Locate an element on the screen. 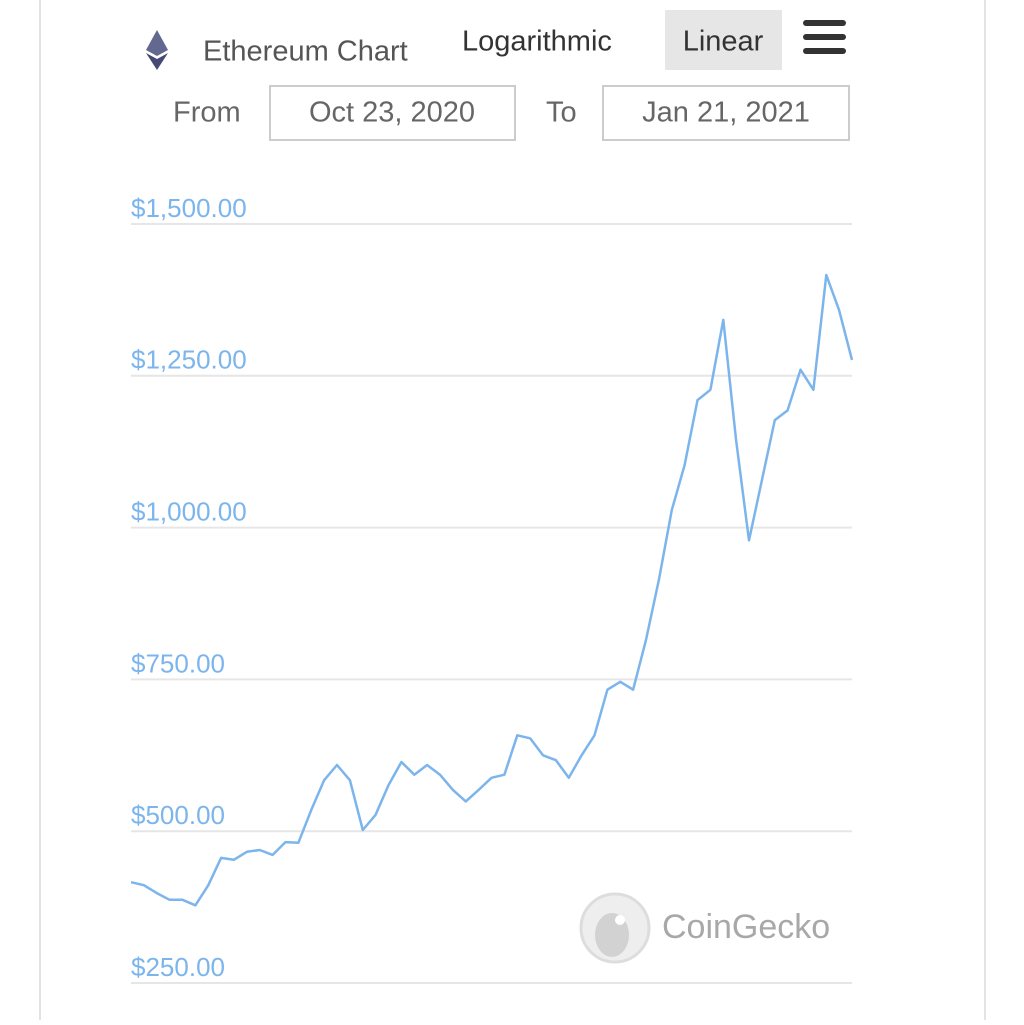 The image size is (1024, 1025). y-tick-label: $1,500.00 is located at coordinates (189, 208).